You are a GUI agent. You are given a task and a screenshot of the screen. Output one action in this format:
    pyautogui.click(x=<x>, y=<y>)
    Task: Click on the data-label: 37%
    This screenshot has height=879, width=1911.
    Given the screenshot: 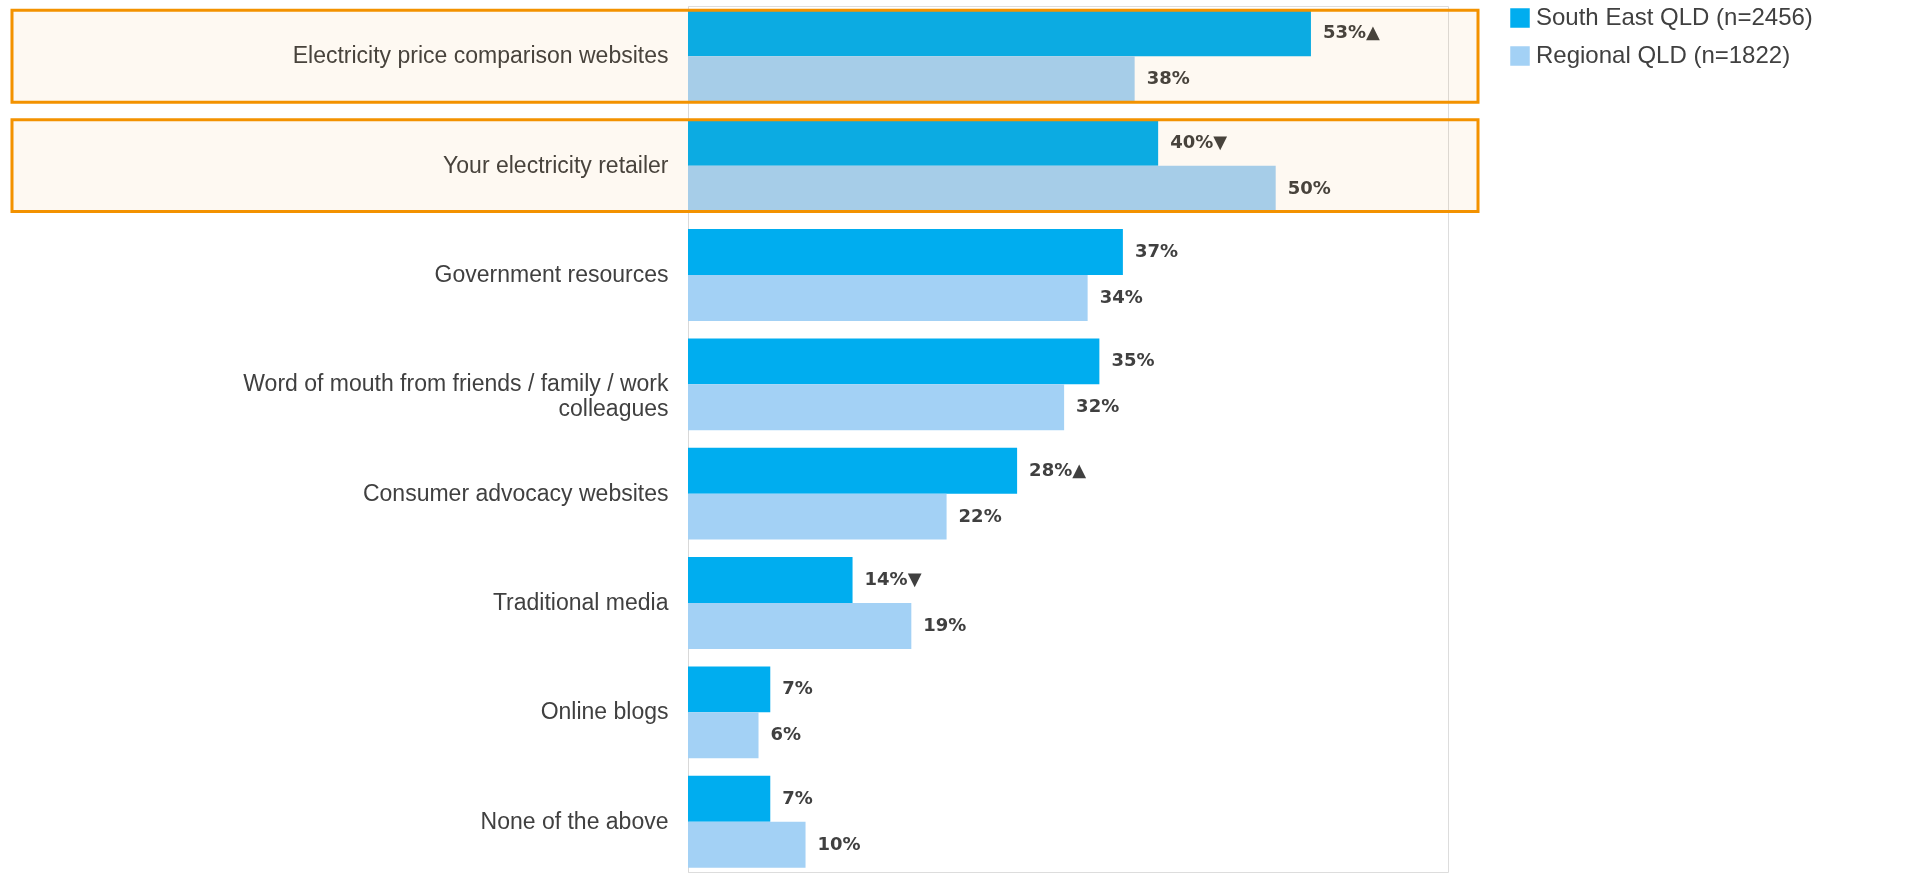 What is the action you would take?
    pyautogui.click(x=1156, y=251)
    